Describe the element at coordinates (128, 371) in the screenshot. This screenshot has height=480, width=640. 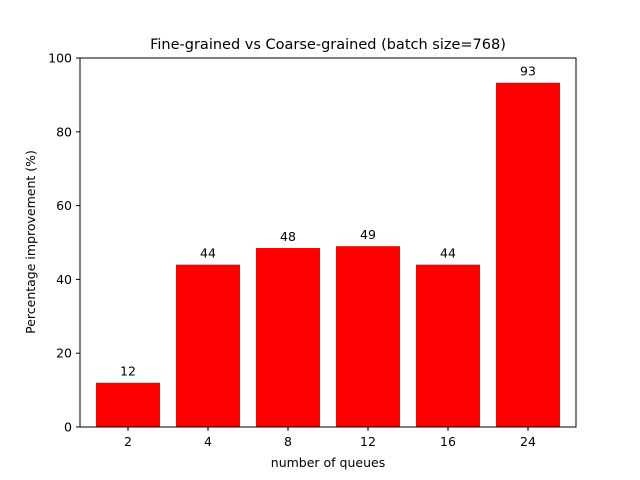
I see `bar-value-label-2: 12` at that location.